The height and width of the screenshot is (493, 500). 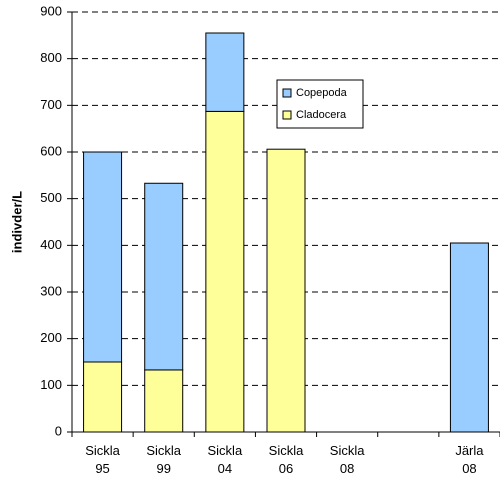 What do you see at coordinates (320, 104) in the screenshot?
I see `legend-box` at bounding box center [320, 104].